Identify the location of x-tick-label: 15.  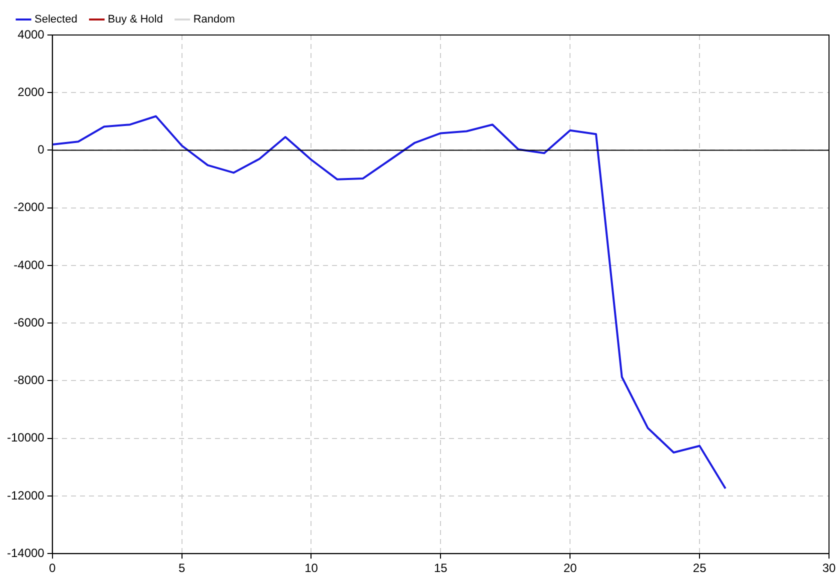
(441, 568).